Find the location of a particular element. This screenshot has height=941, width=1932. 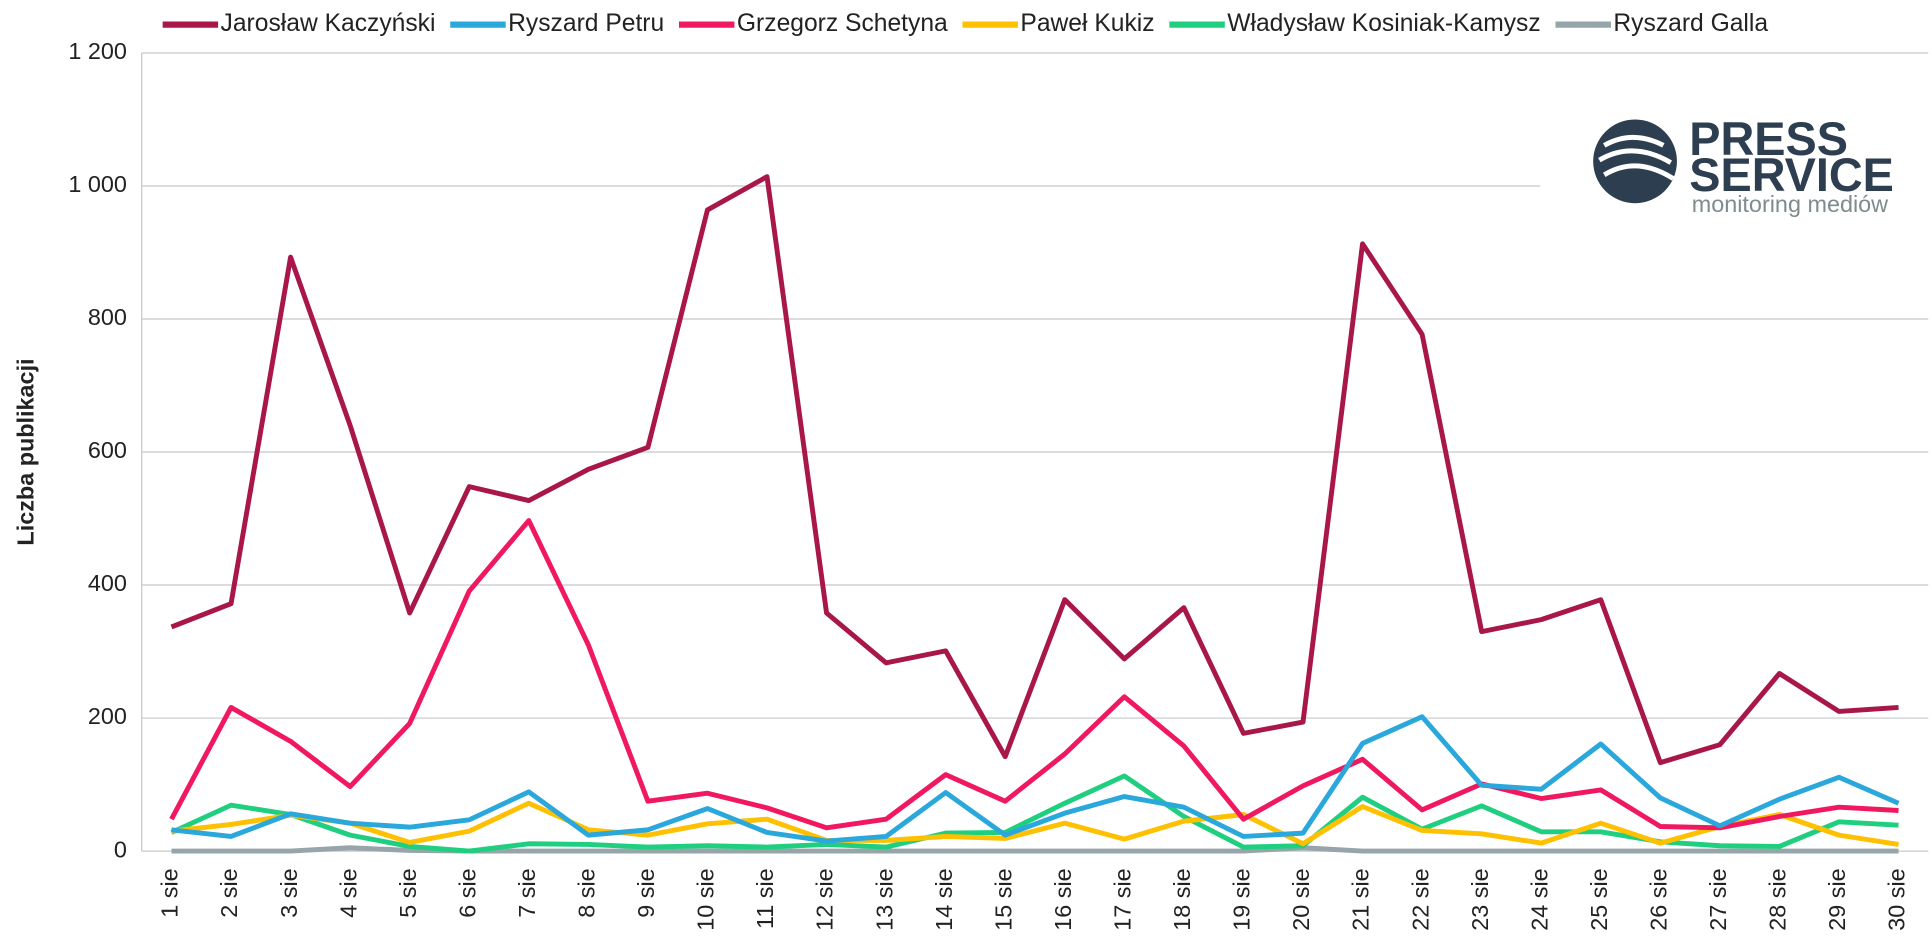

legend-label: Paweł Kukiz is located at coordinates (1087, 23).